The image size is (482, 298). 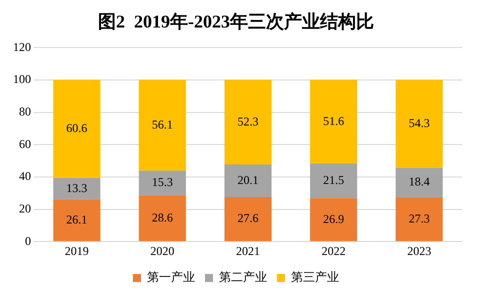 I want to click on data-label: 27.3, so click(x=419, y=218).